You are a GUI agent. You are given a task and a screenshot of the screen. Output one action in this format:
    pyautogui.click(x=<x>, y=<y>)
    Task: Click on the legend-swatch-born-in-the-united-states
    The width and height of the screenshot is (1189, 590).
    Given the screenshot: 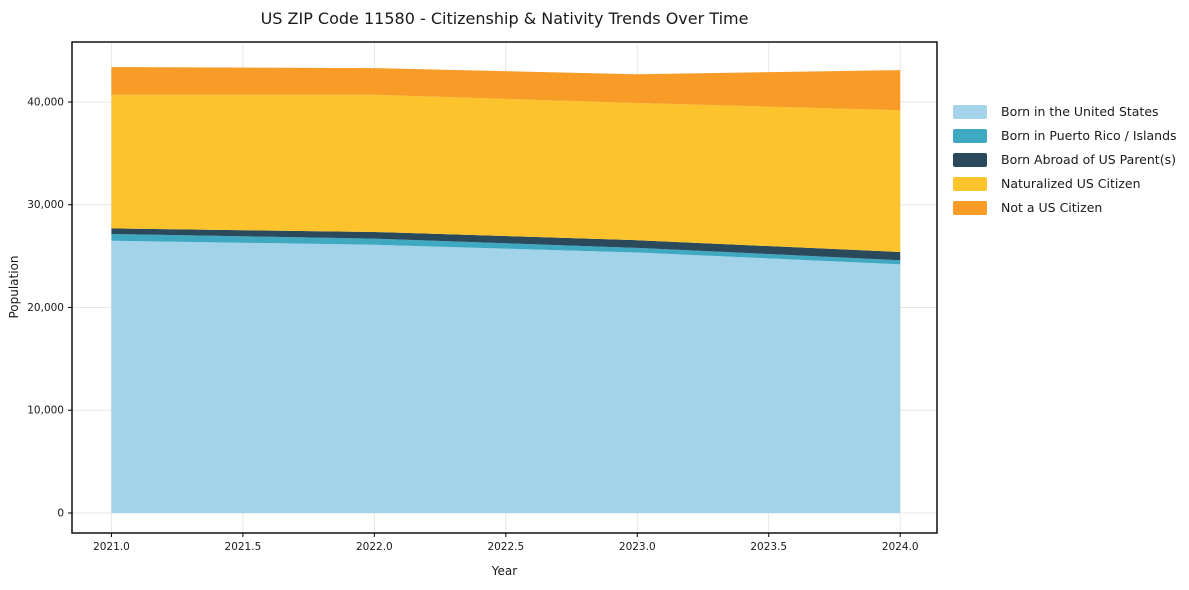 What is the action you would take?
    pyautogui.click(x=970, y=111)
    